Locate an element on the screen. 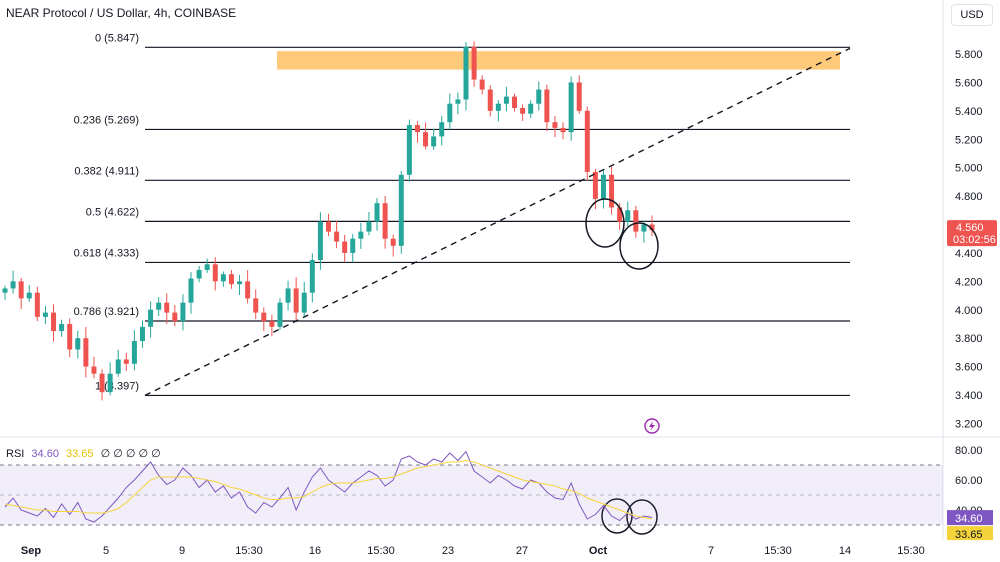 The width and height of the screenshot is (1000, 562). time-tick-label: 27 is located at coordinates (522, 551).